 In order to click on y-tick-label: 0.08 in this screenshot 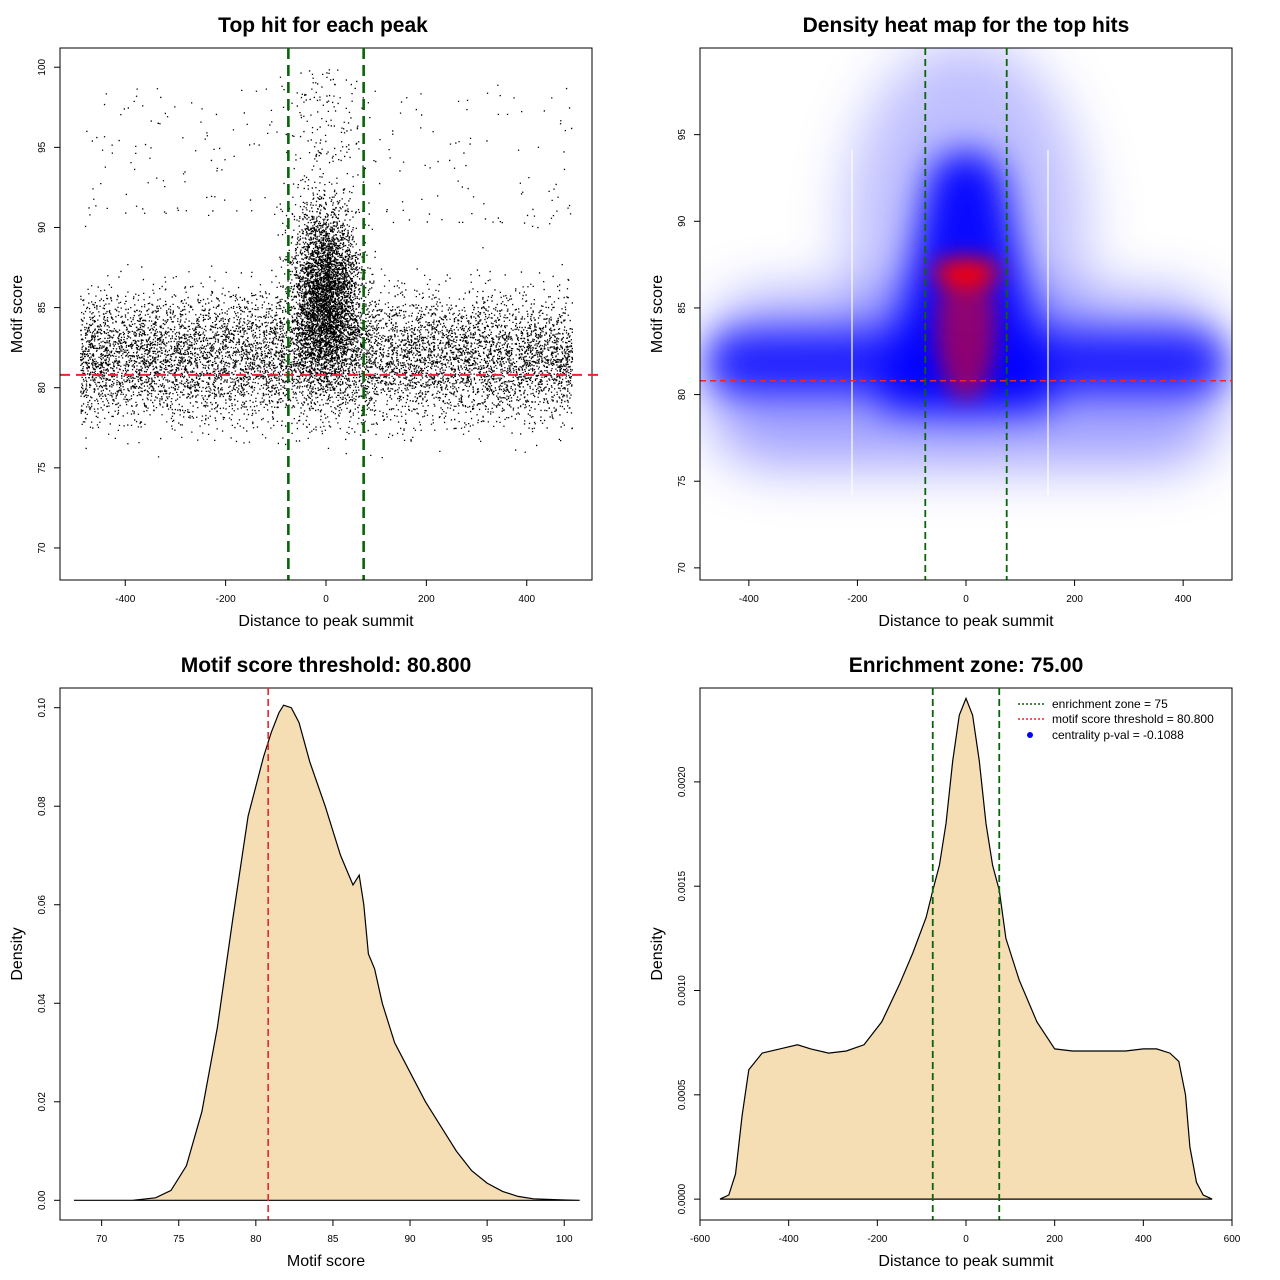, I will do `click(42, 806)`.